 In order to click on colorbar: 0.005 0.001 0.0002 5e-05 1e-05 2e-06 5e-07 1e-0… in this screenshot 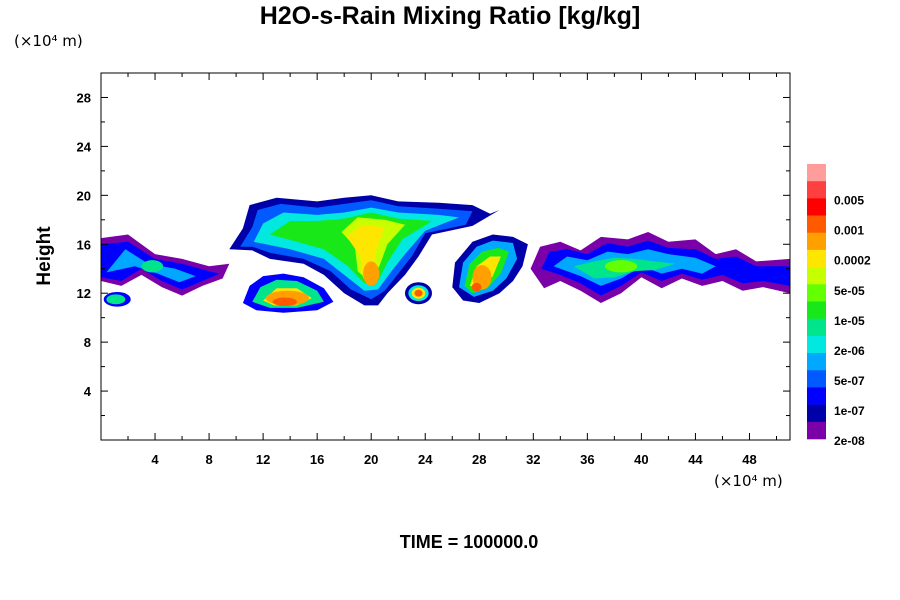, I will do `click(839, 306)`.